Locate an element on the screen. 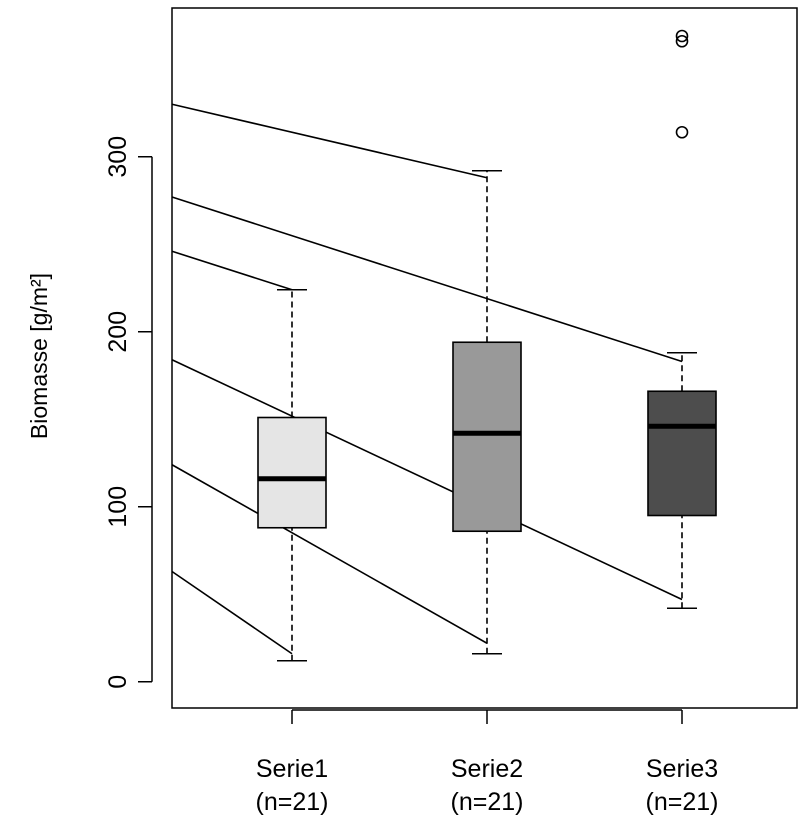  y-tick-label: 100 is located at coordinates (118, 507).